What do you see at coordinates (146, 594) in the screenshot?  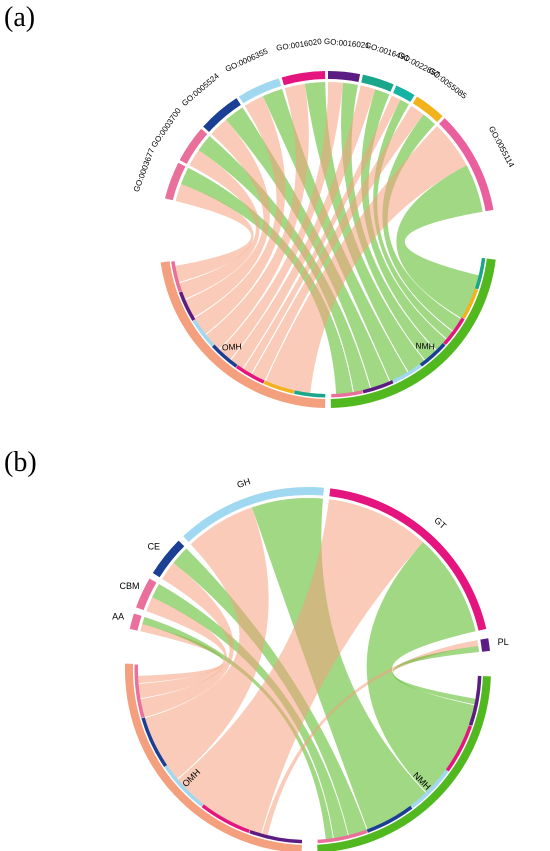 I see `arc-cbm` at bounding box center [146, 594].